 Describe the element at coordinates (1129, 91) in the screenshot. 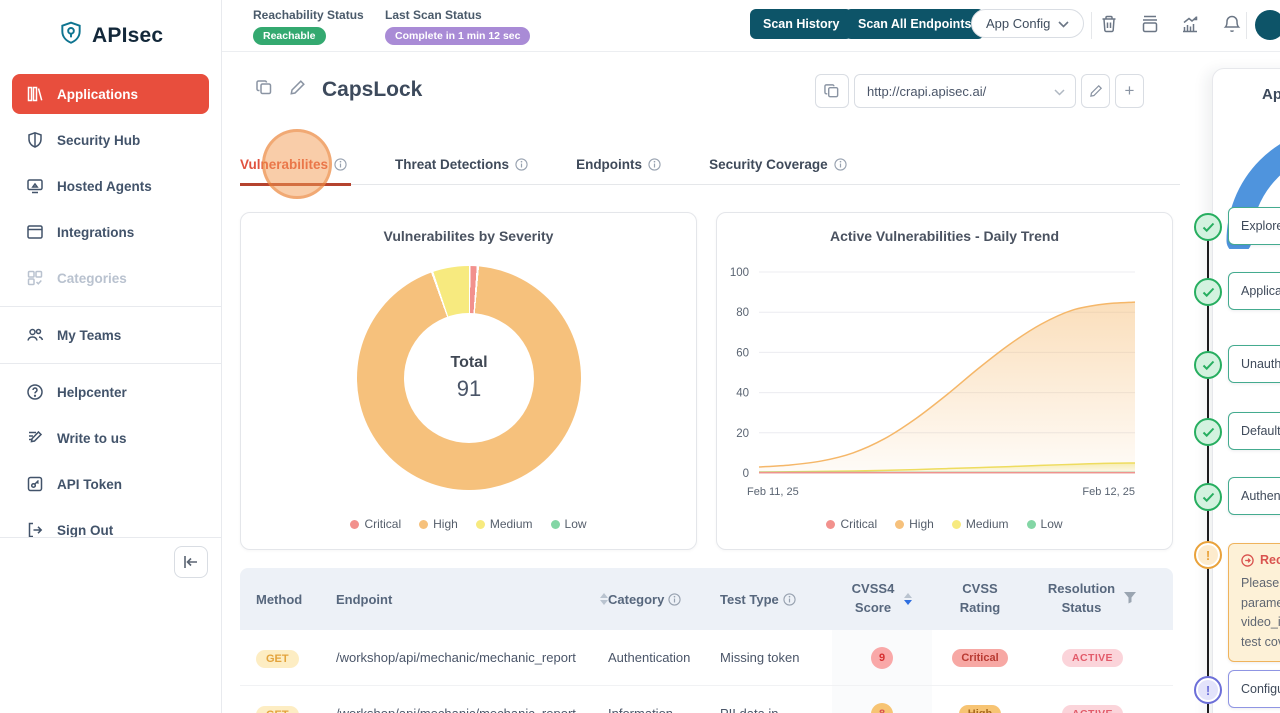

I see `add-url-button: +` at that location.